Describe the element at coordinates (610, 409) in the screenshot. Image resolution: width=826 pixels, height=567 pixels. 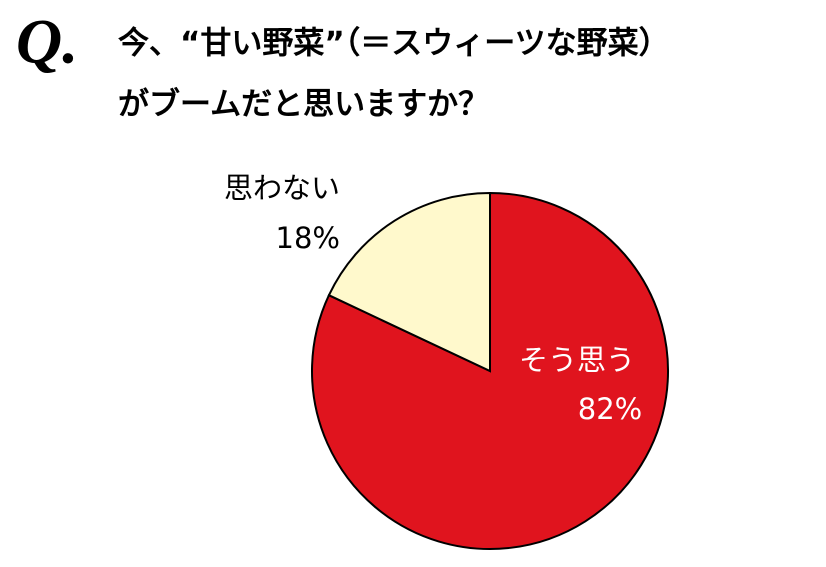
I see `value-label: 82%` at that location.